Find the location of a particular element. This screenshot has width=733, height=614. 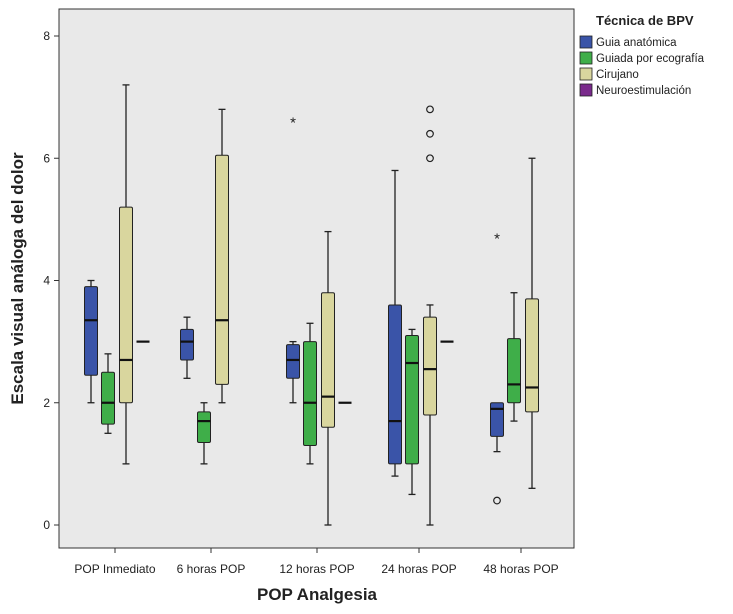

y-tick-label: 6 is located at coordinates (46, 158).